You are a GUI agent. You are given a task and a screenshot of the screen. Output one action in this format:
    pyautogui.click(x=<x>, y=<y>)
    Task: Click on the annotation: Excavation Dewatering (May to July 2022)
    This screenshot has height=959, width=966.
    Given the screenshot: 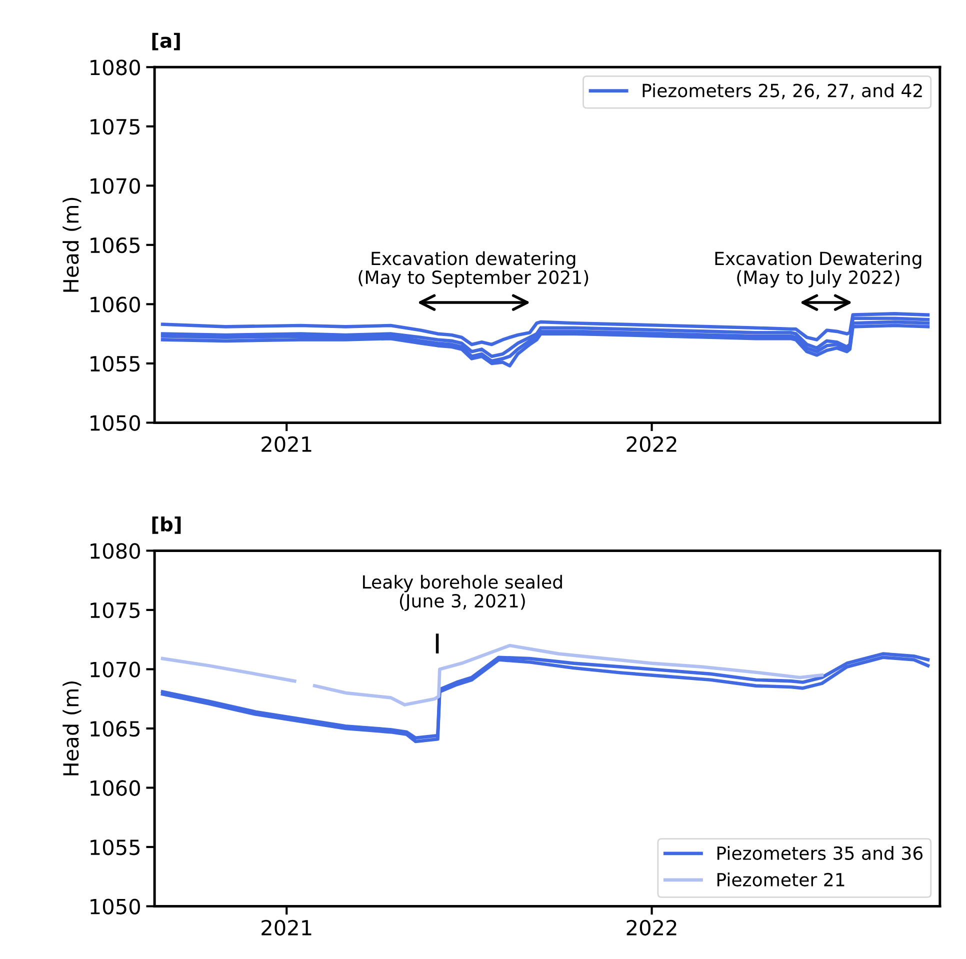 What is the action you would take?
    pyautogui.click(x=818, y=269)
    